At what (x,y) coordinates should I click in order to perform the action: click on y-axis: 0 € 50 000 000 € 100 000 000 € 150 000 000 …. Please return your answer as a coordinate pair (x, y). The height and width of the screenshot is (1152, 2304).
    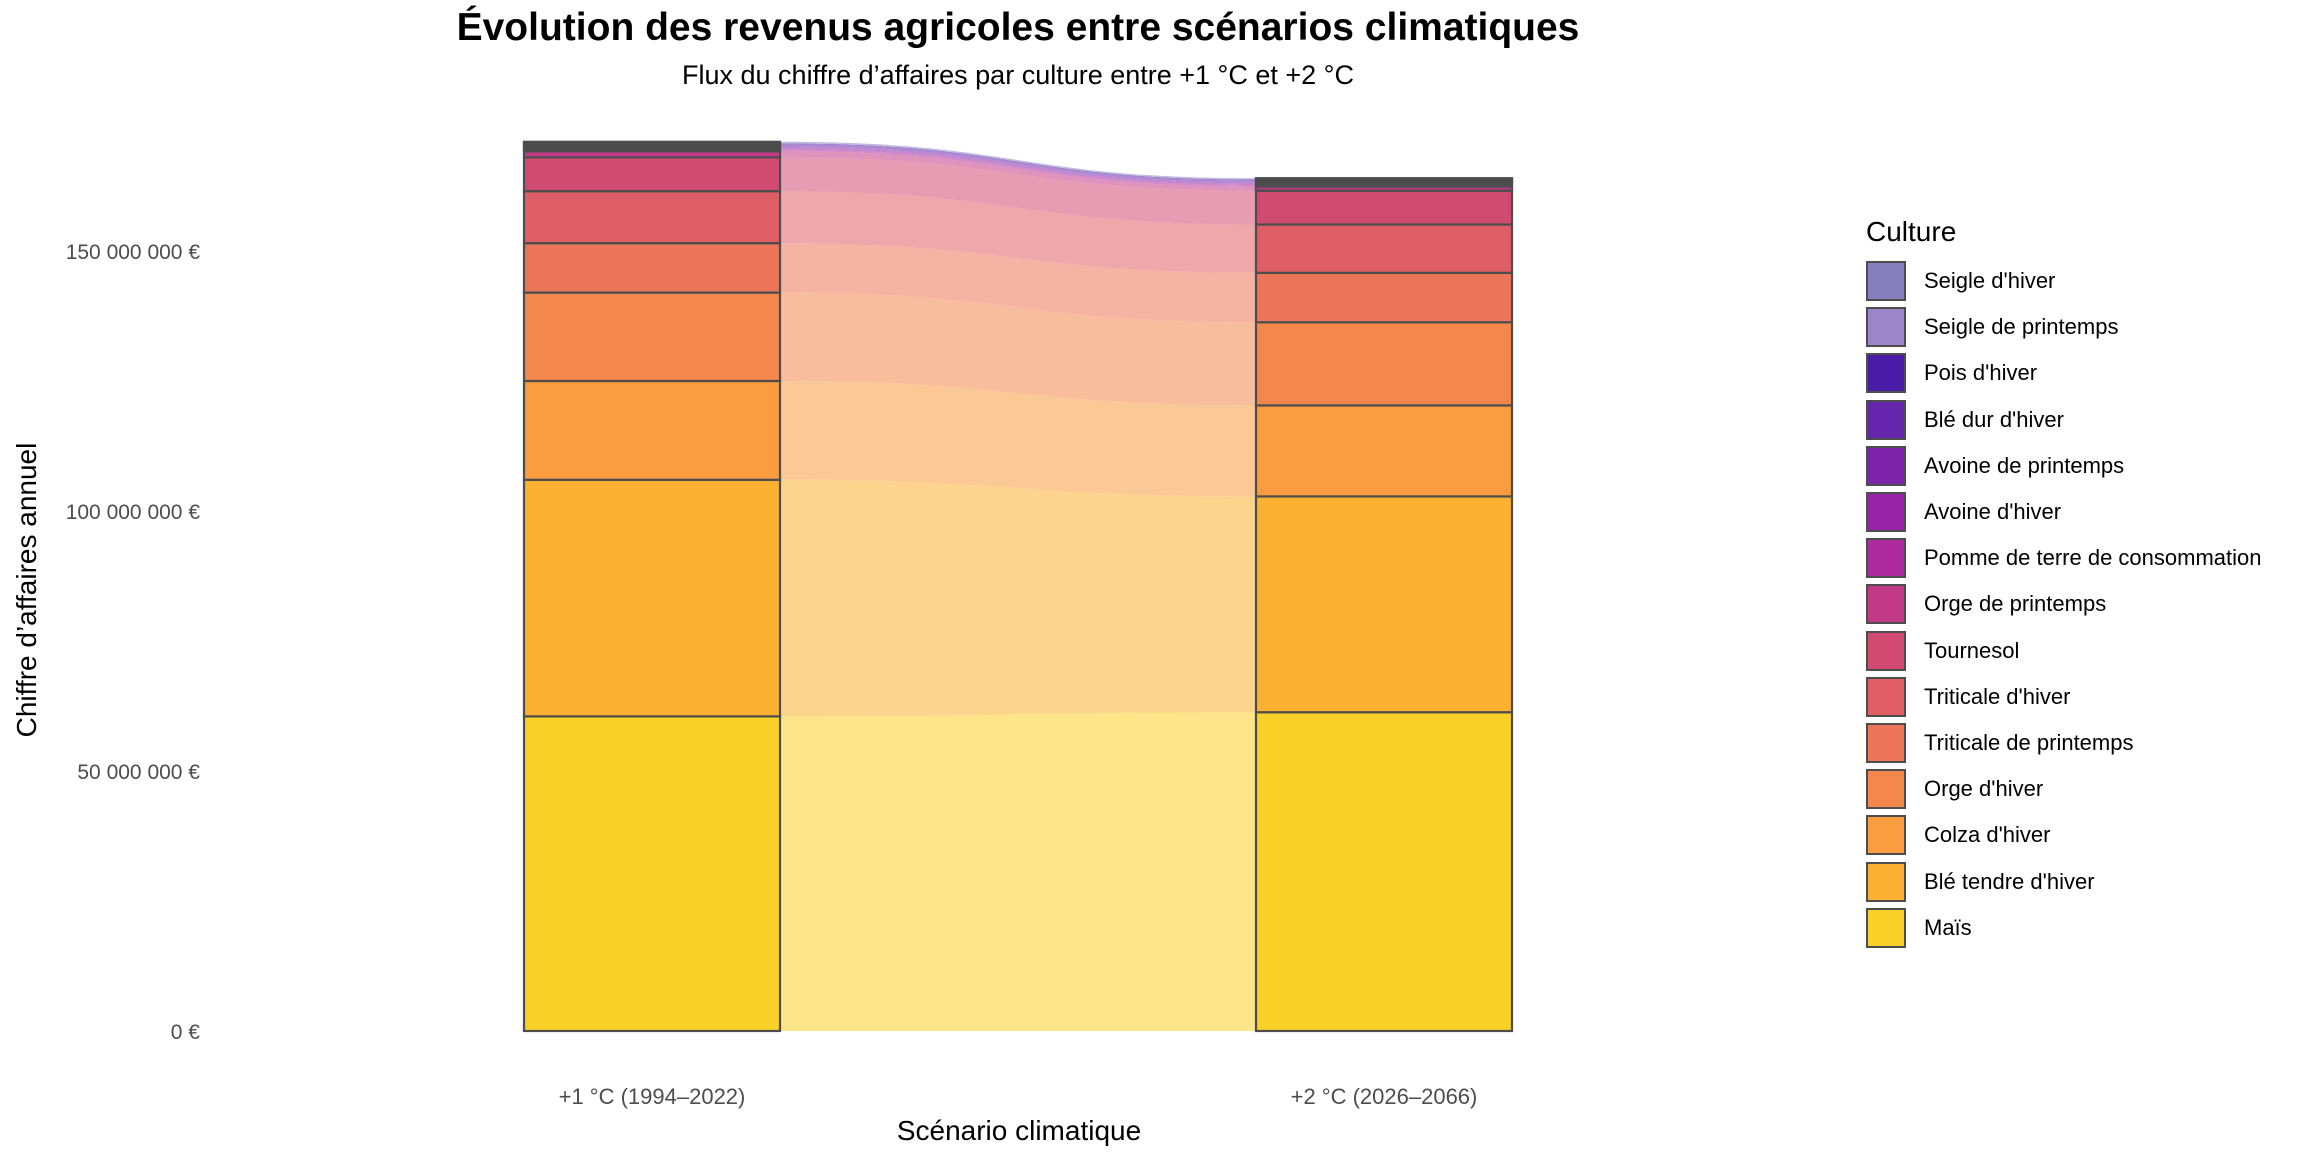
    Looking at the image, I should click on (133, 642).